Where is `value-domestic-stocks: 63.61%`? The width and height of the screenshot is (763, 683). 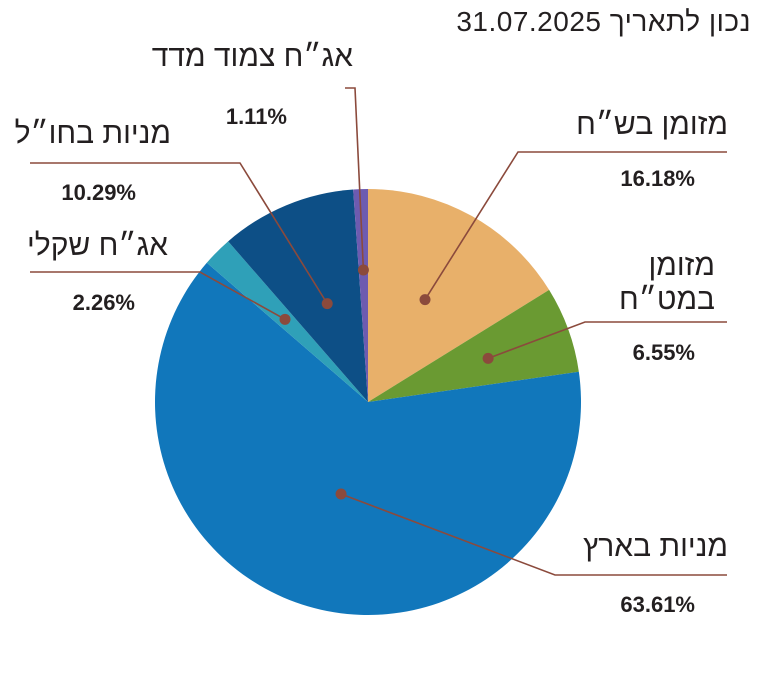
value-domestic-stocks: 63.61% is located at coordinates (657, 604).